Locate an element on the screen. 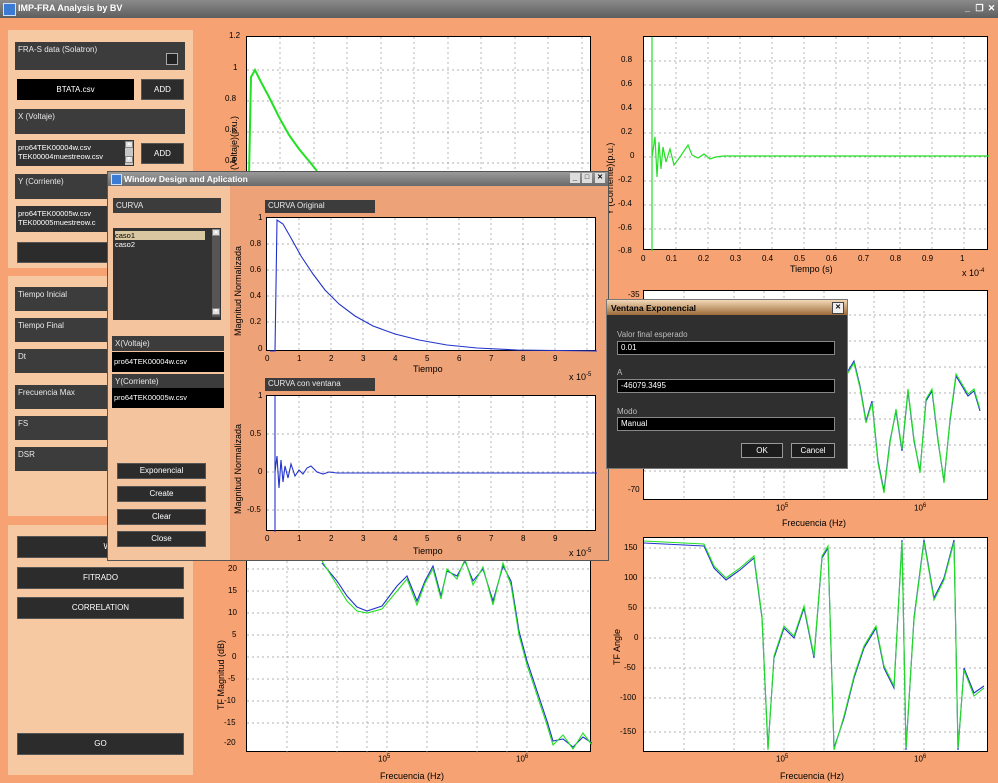  xtick: 6 is located at coordinates (459, 538).